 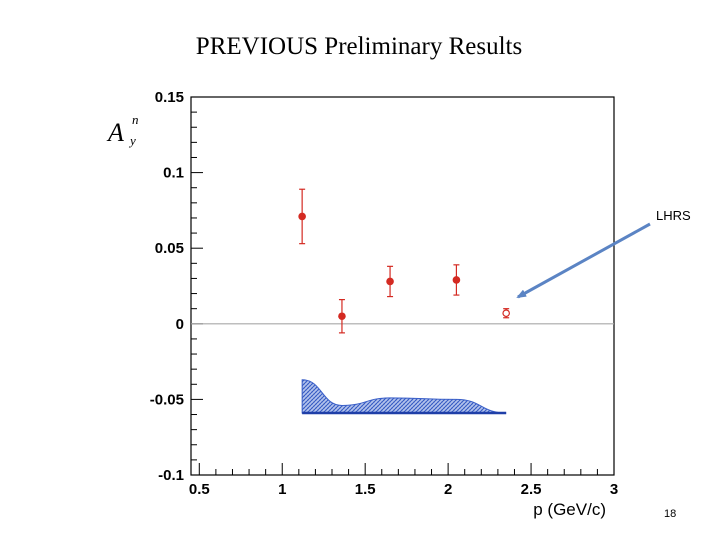 What do you see at coordinates (404, 261) in the screenshot?
I see `data-points-group` at bounding box center [404, 261].